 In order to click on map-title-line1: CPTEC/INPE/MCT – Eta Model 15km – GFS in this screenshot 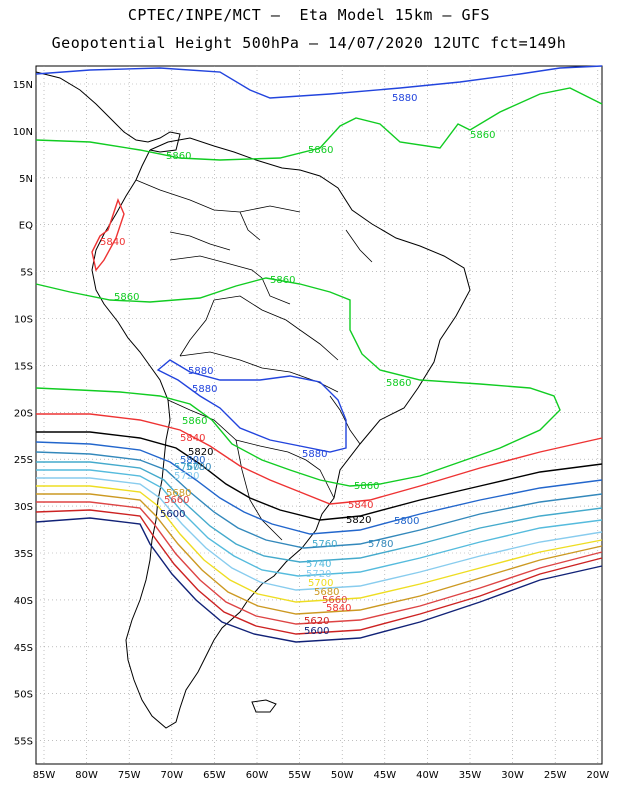, I will do `click(309, 15)`.